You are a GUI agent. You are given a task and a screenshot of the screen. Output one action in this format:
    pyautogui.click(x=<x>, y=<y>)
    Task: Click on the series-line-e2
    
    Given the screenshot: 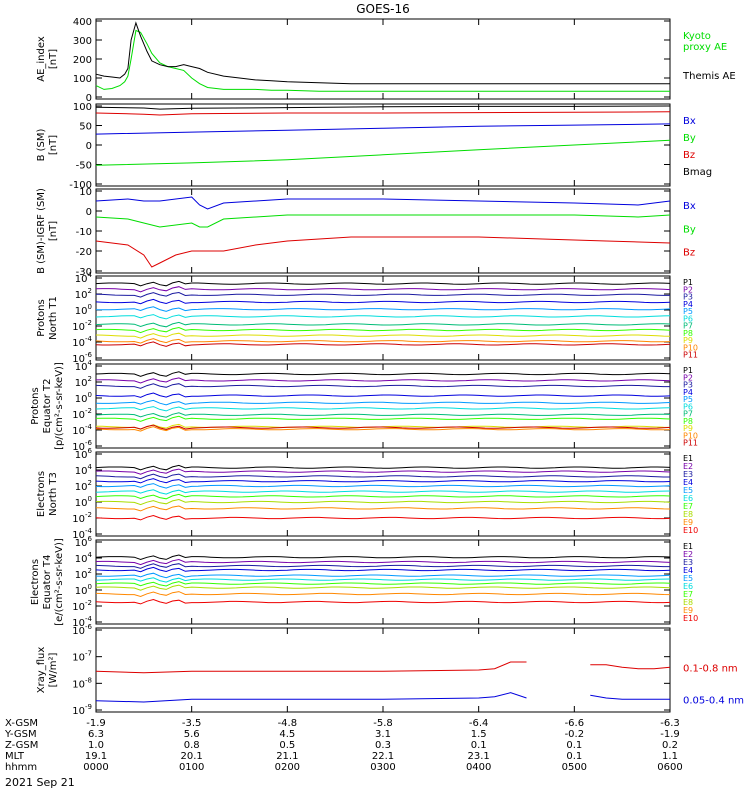 What is the action you would take?
    pyautogui.click(x=383, y=562)
    